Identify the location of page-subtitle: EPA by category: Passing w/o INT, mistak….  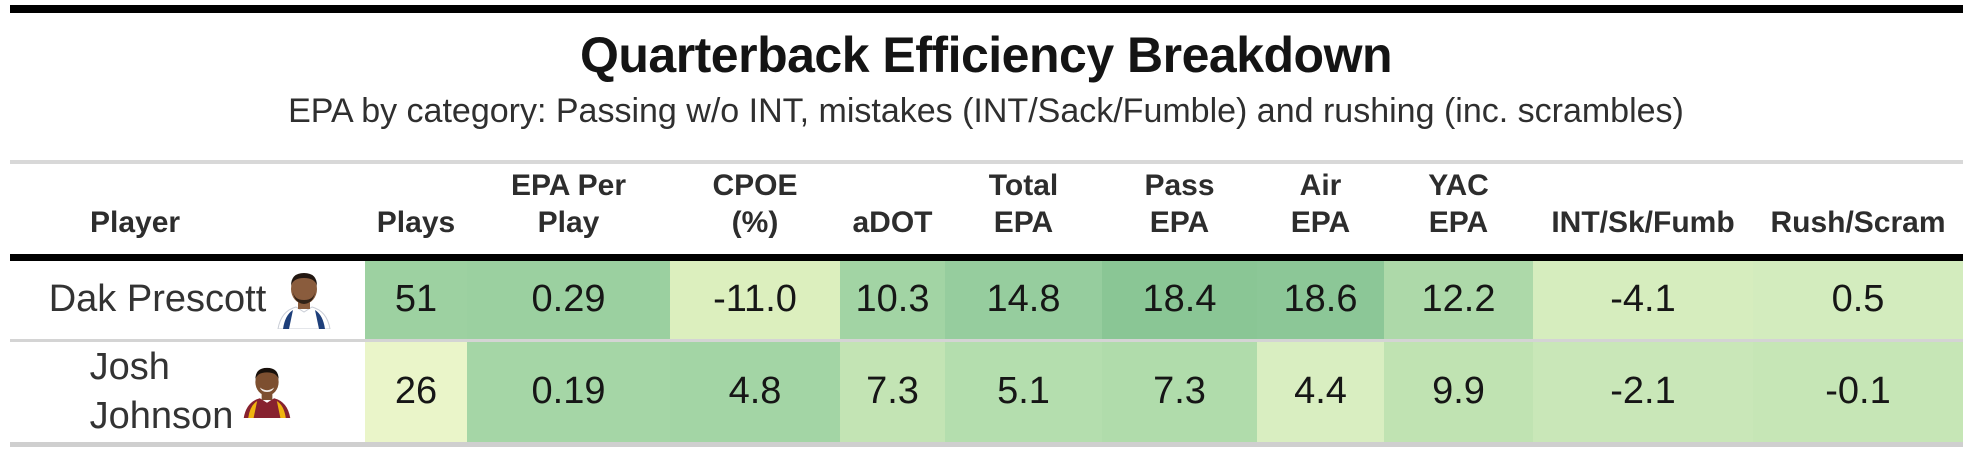
(986, 111).